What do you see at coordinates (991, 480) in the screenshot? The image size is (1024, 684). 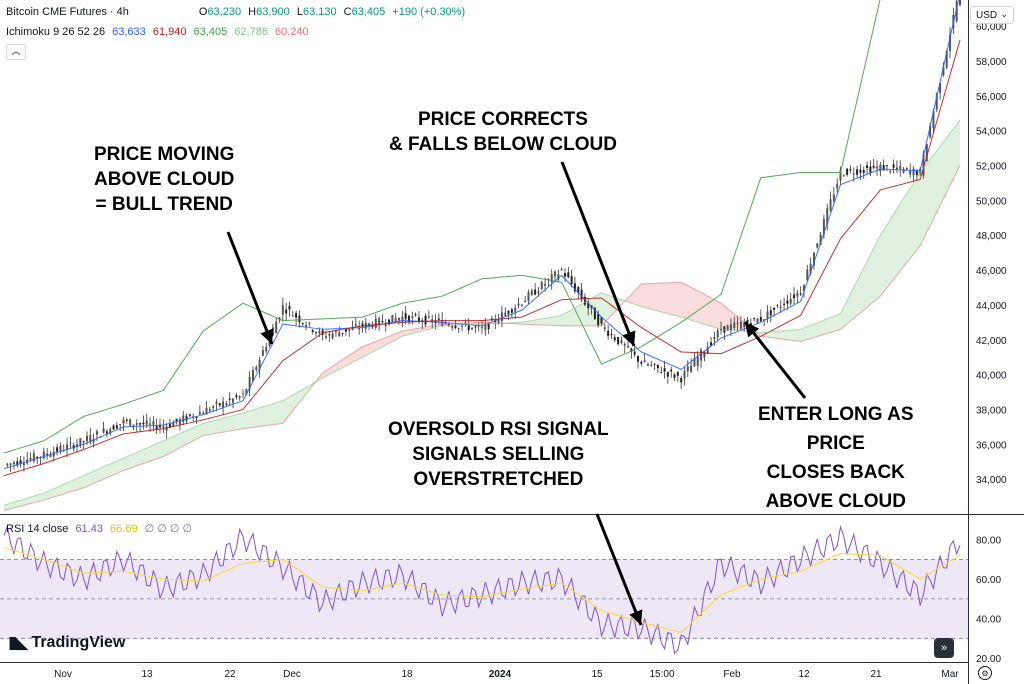 I see `price-tick-label: 34,000` at bounding box center [991, 480].